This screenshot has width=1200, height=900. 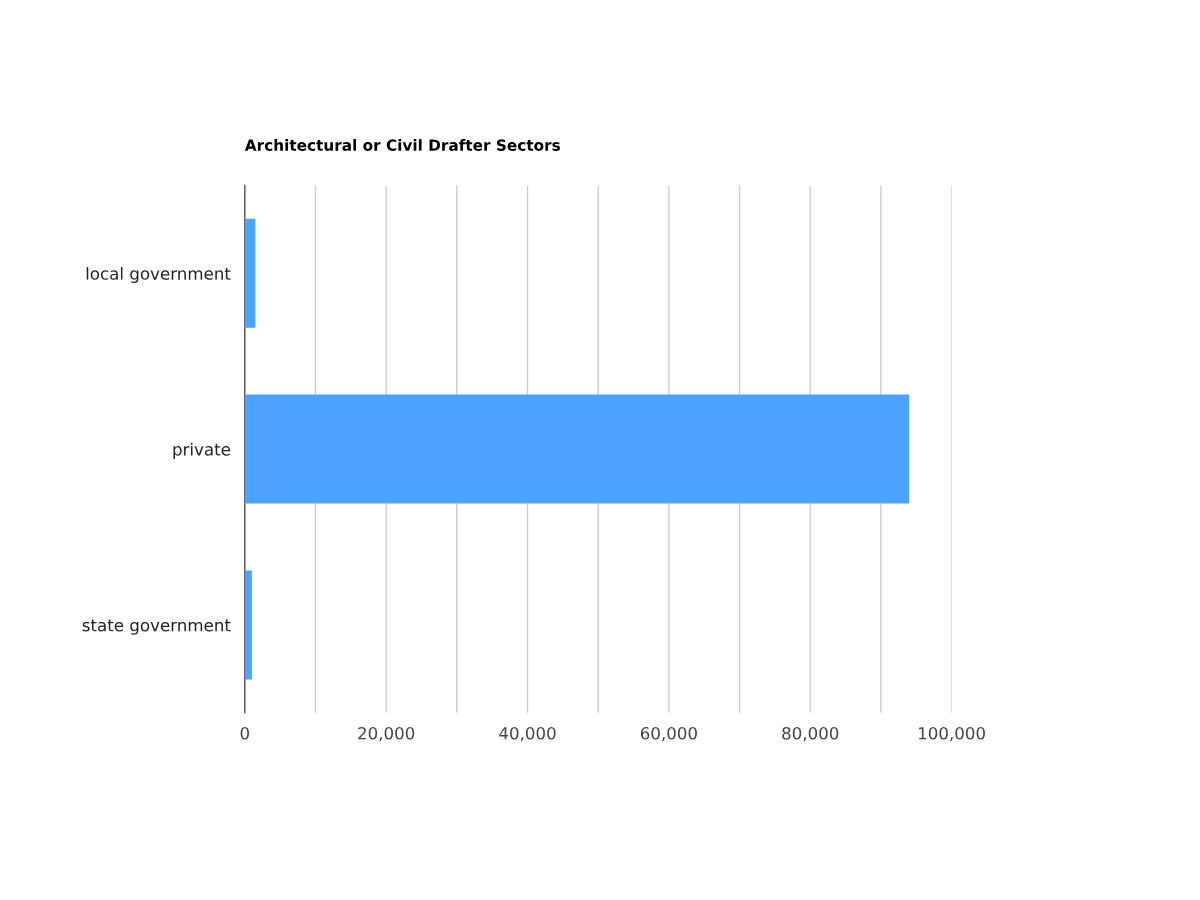 I want to click on x-tick-label: 60,000, so click(x=668, y=734).